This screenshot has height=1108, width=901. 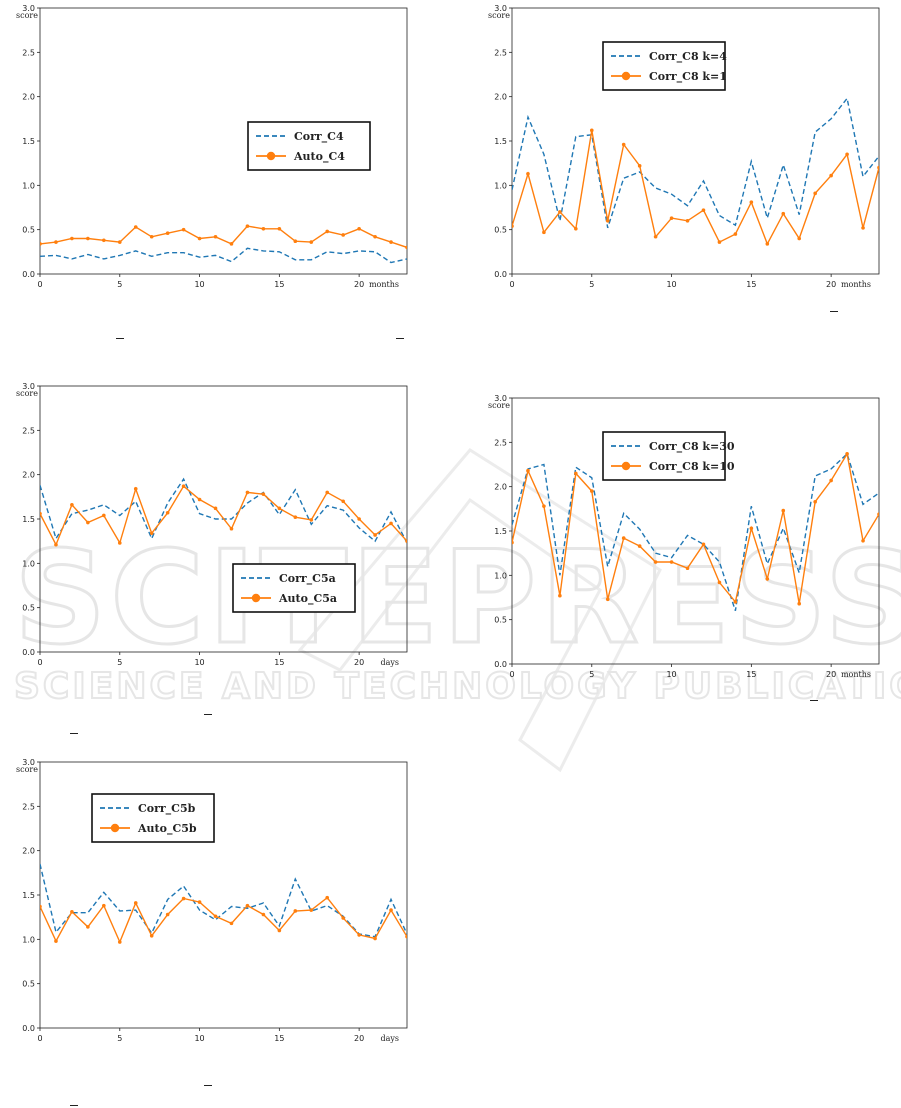 I want to click on series-line-Corr_C8 k=30, so click(x=695, y=532).